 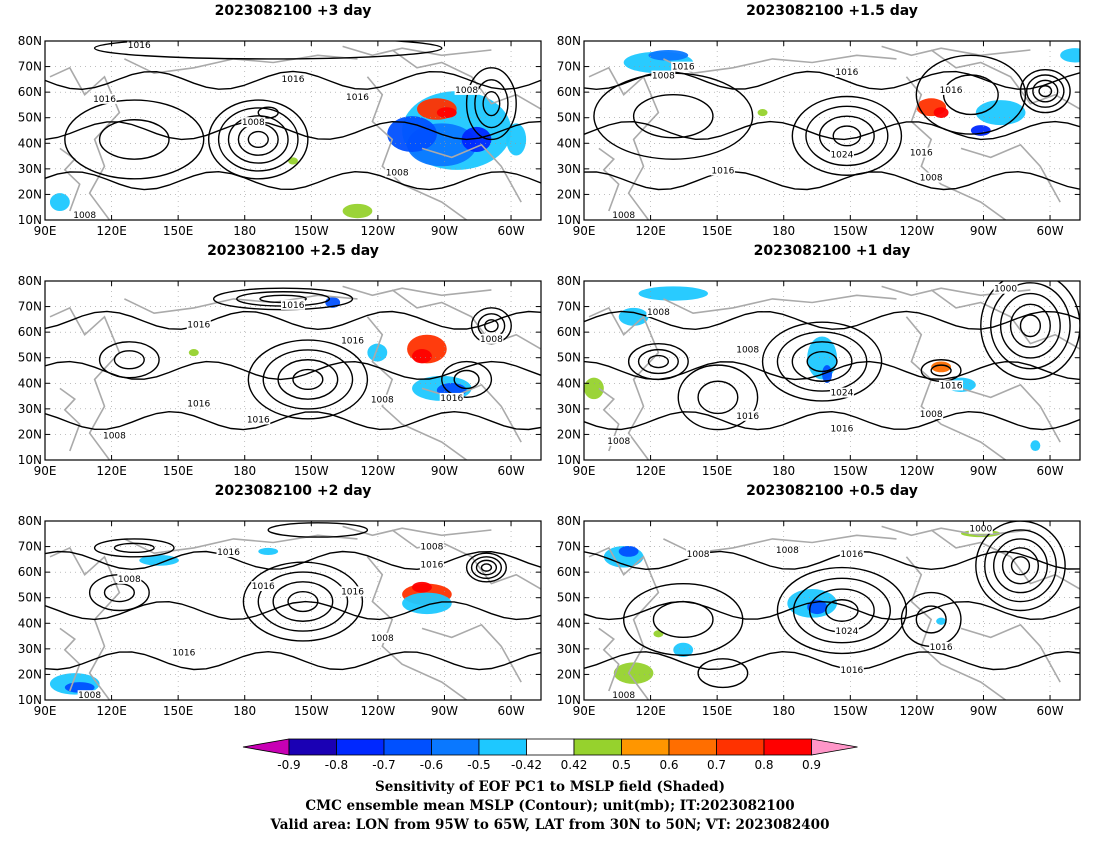 I want to click on panel-title: 2023082100 +2.5 day, so click(x=293, y=251).